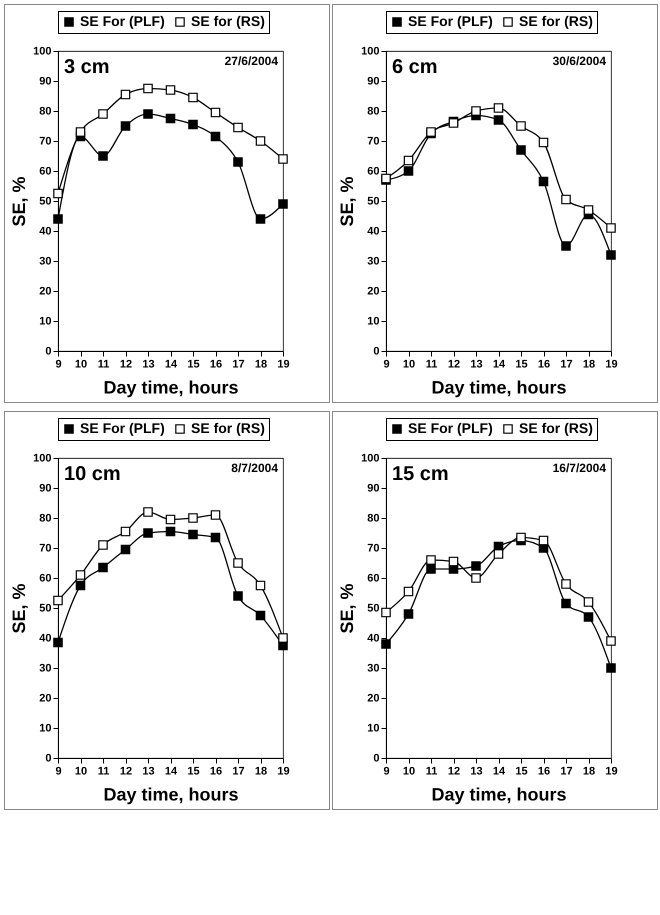 The image size is (660, 915). What do you see at coordinates (92, 474) in the screenshot?
I see `annotation: 10 cm` at bounding box center [92, 474].